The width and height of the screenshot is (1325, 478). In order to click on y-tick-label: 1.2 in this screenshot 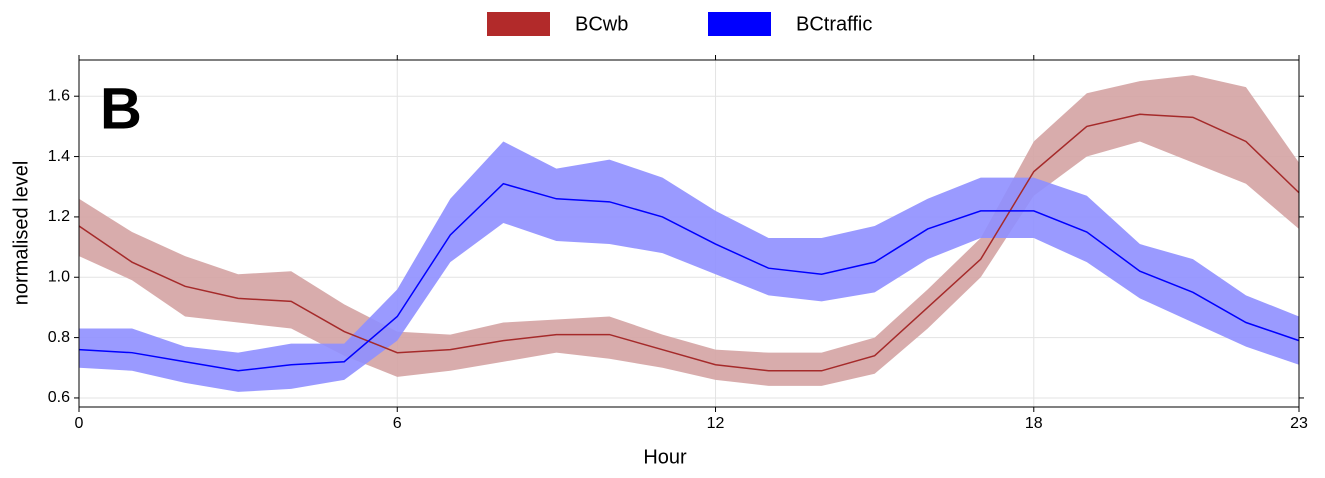, I will do `click(59, 216)`.